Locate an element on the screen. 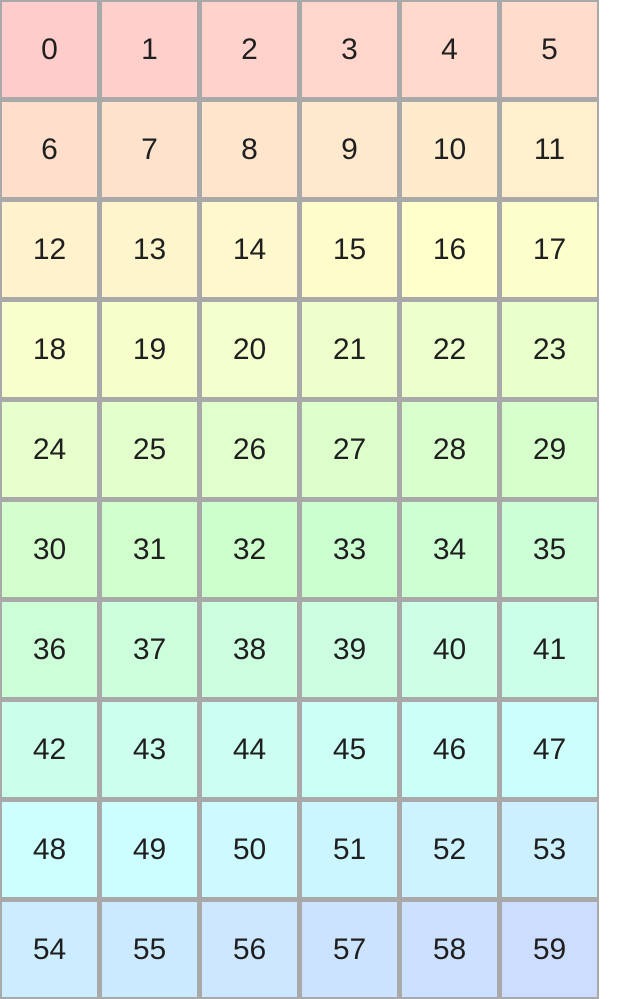  grid-cell-7: 7 is located at coordinates (149, 149).